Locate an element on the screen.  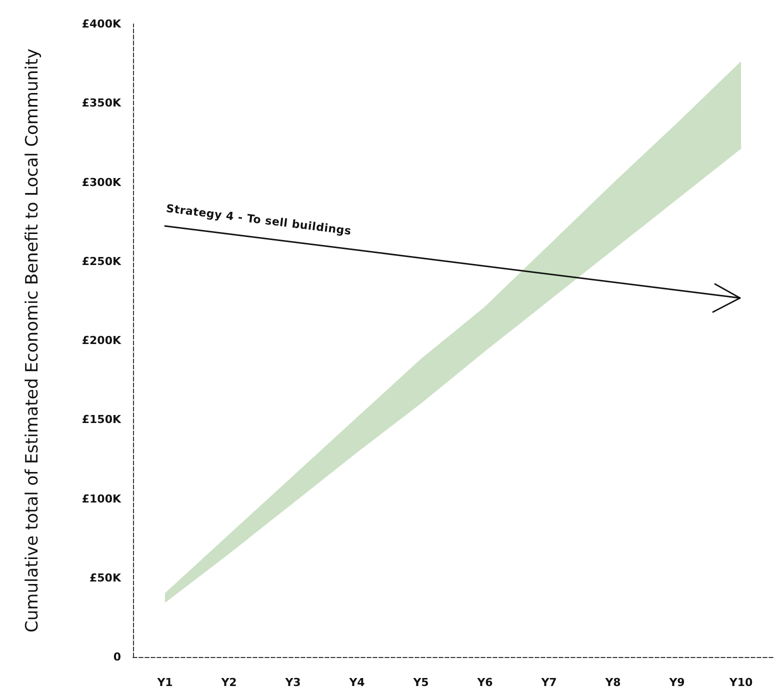
y-tick-label: £350K is located at coordinates (102, 103).